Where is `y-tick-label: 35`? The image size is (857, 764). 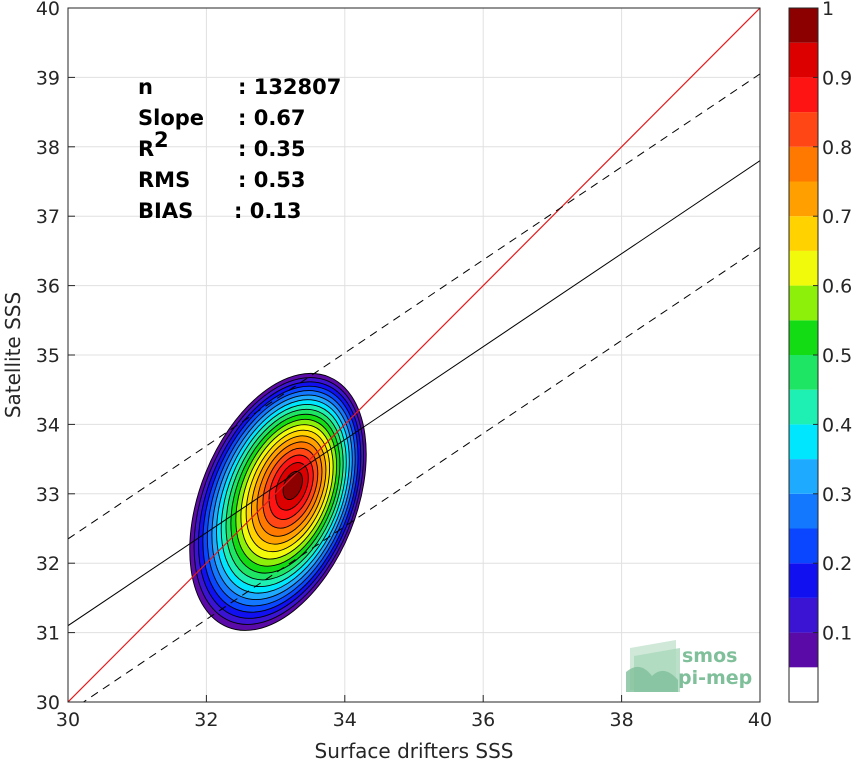 y-tick-label: 35 is located at coordinates (48, 356).